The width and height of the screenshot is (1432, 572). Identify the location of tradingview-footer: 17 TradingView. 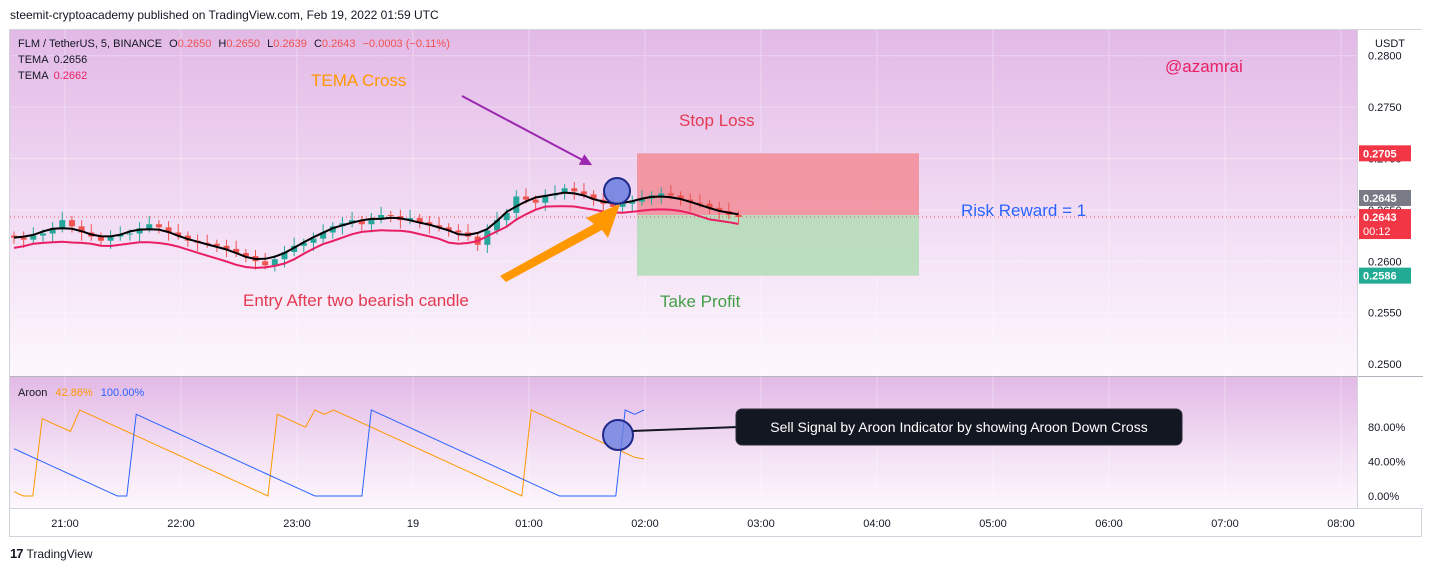
(51, 553).